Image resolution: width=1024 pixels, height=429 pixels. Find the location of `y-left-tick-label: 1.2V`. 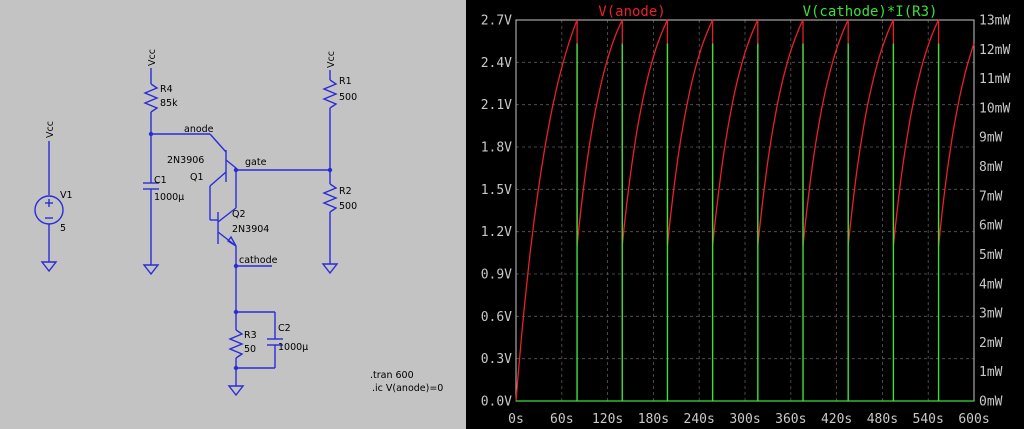

y-left-tick-label: 1.2V is located at coordinates (496, 232).